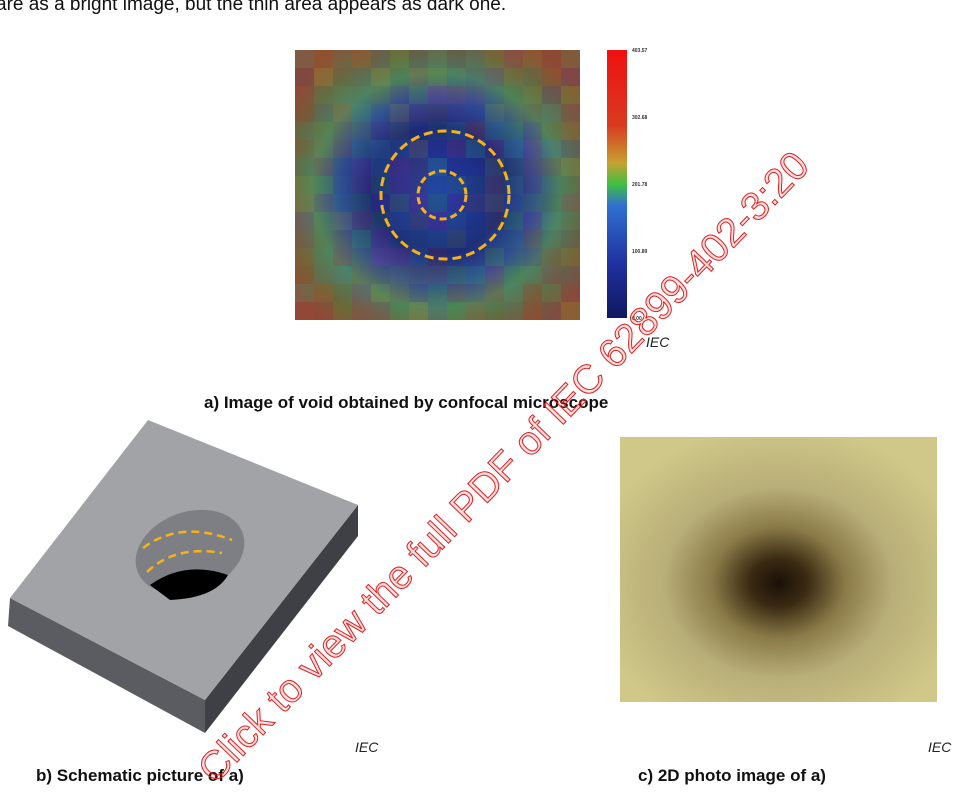 Image resolution: width=957 pixels, height=793 pixels. I want to click on caption: c) 2D photo image of a), so click(732, 775).